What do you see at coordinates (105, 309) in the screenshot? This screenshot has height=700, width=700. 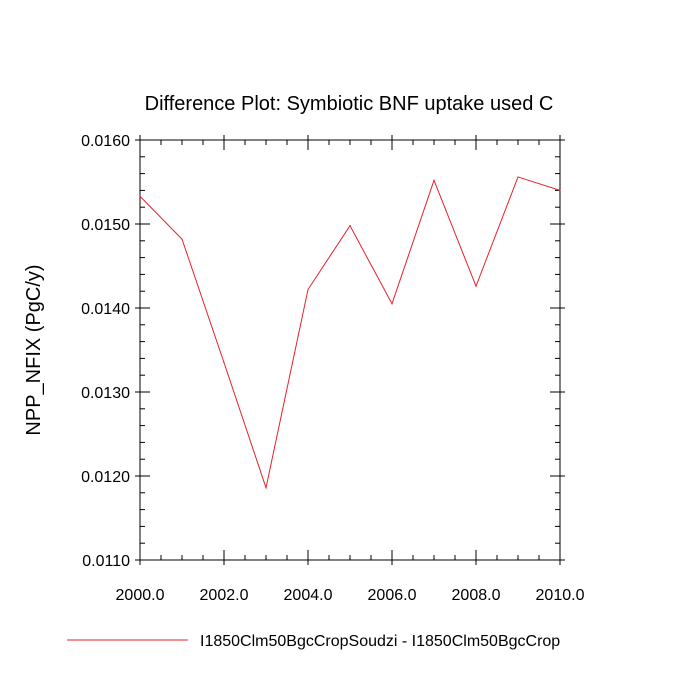 I see `y-tick-label: 0.0140` at bounding box center [105, 309].